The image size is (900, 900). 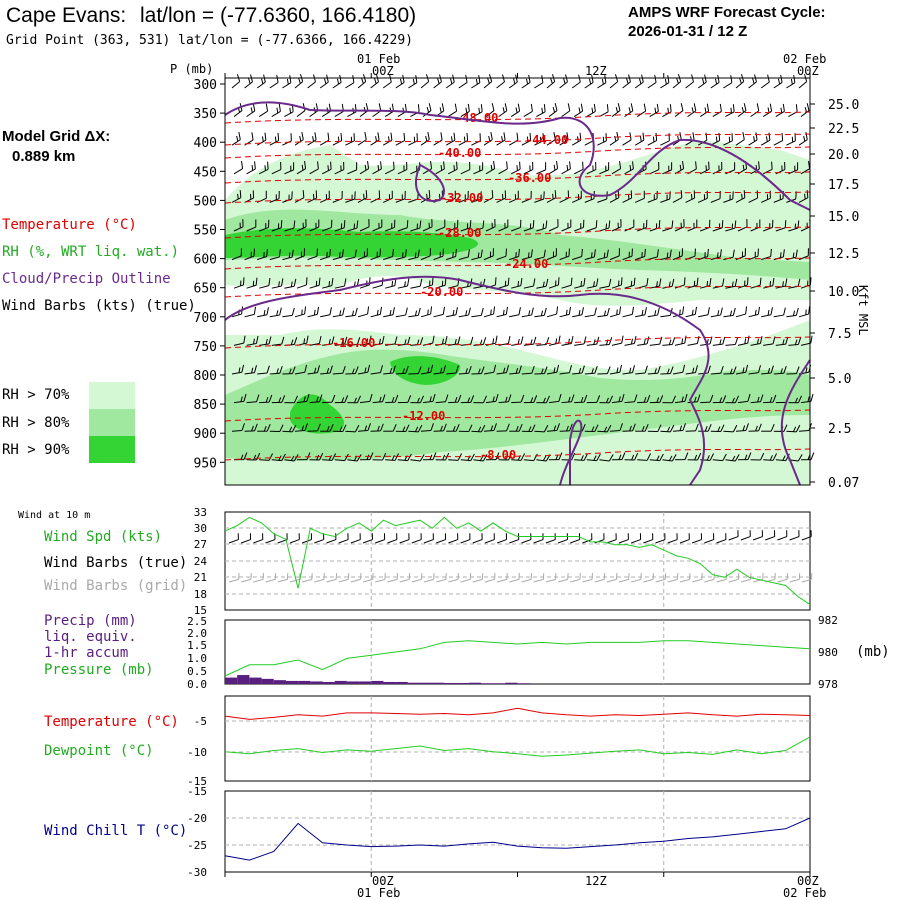 I want to click on rh80-region, so click(x=517, y=244).